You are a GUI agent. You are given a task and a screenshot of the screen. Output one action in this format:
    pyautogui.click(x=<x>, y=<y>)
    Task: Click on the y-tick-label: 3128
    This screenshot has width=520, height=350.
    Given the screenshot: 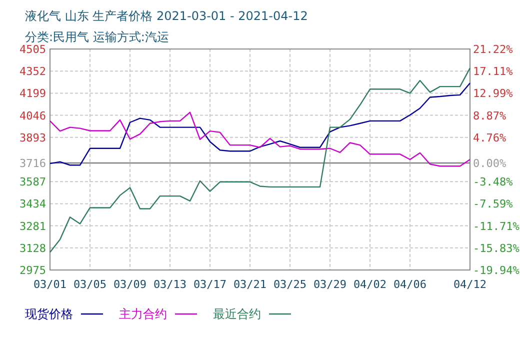 What is the action you would take?
    pyautogui.click(x=33, y=248)
    